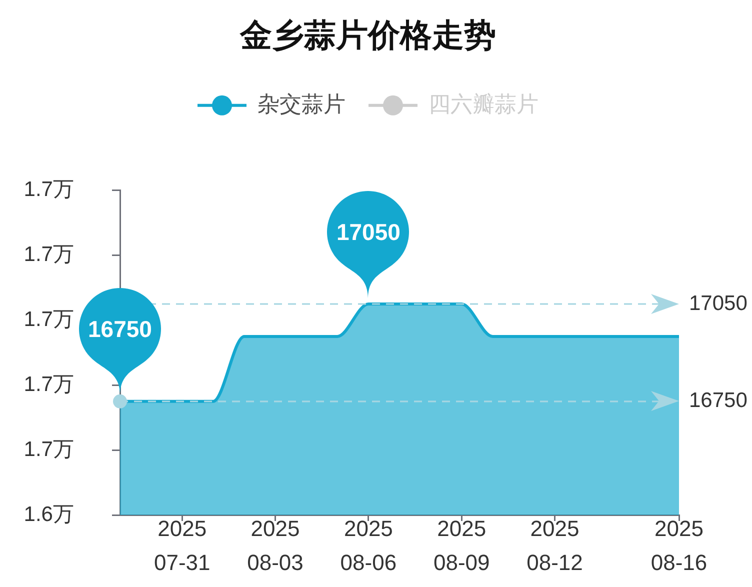 The width and height of the screenshot is (752, 587). I want to click on x-tick-label: 2025 08-09, so click(461, 546).